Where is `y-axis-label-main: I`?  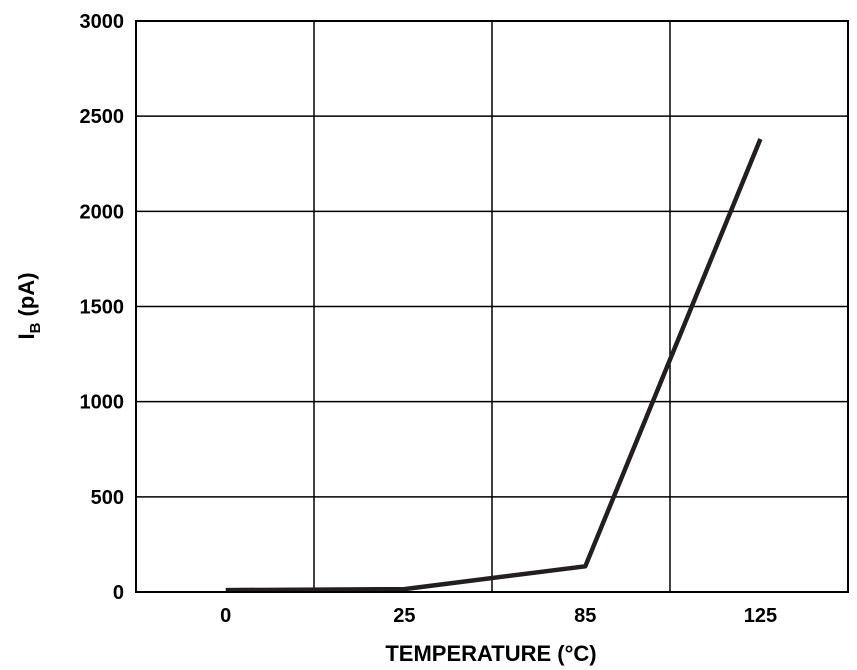
y-axis-label-main: I is located at coordinates (26, 336).